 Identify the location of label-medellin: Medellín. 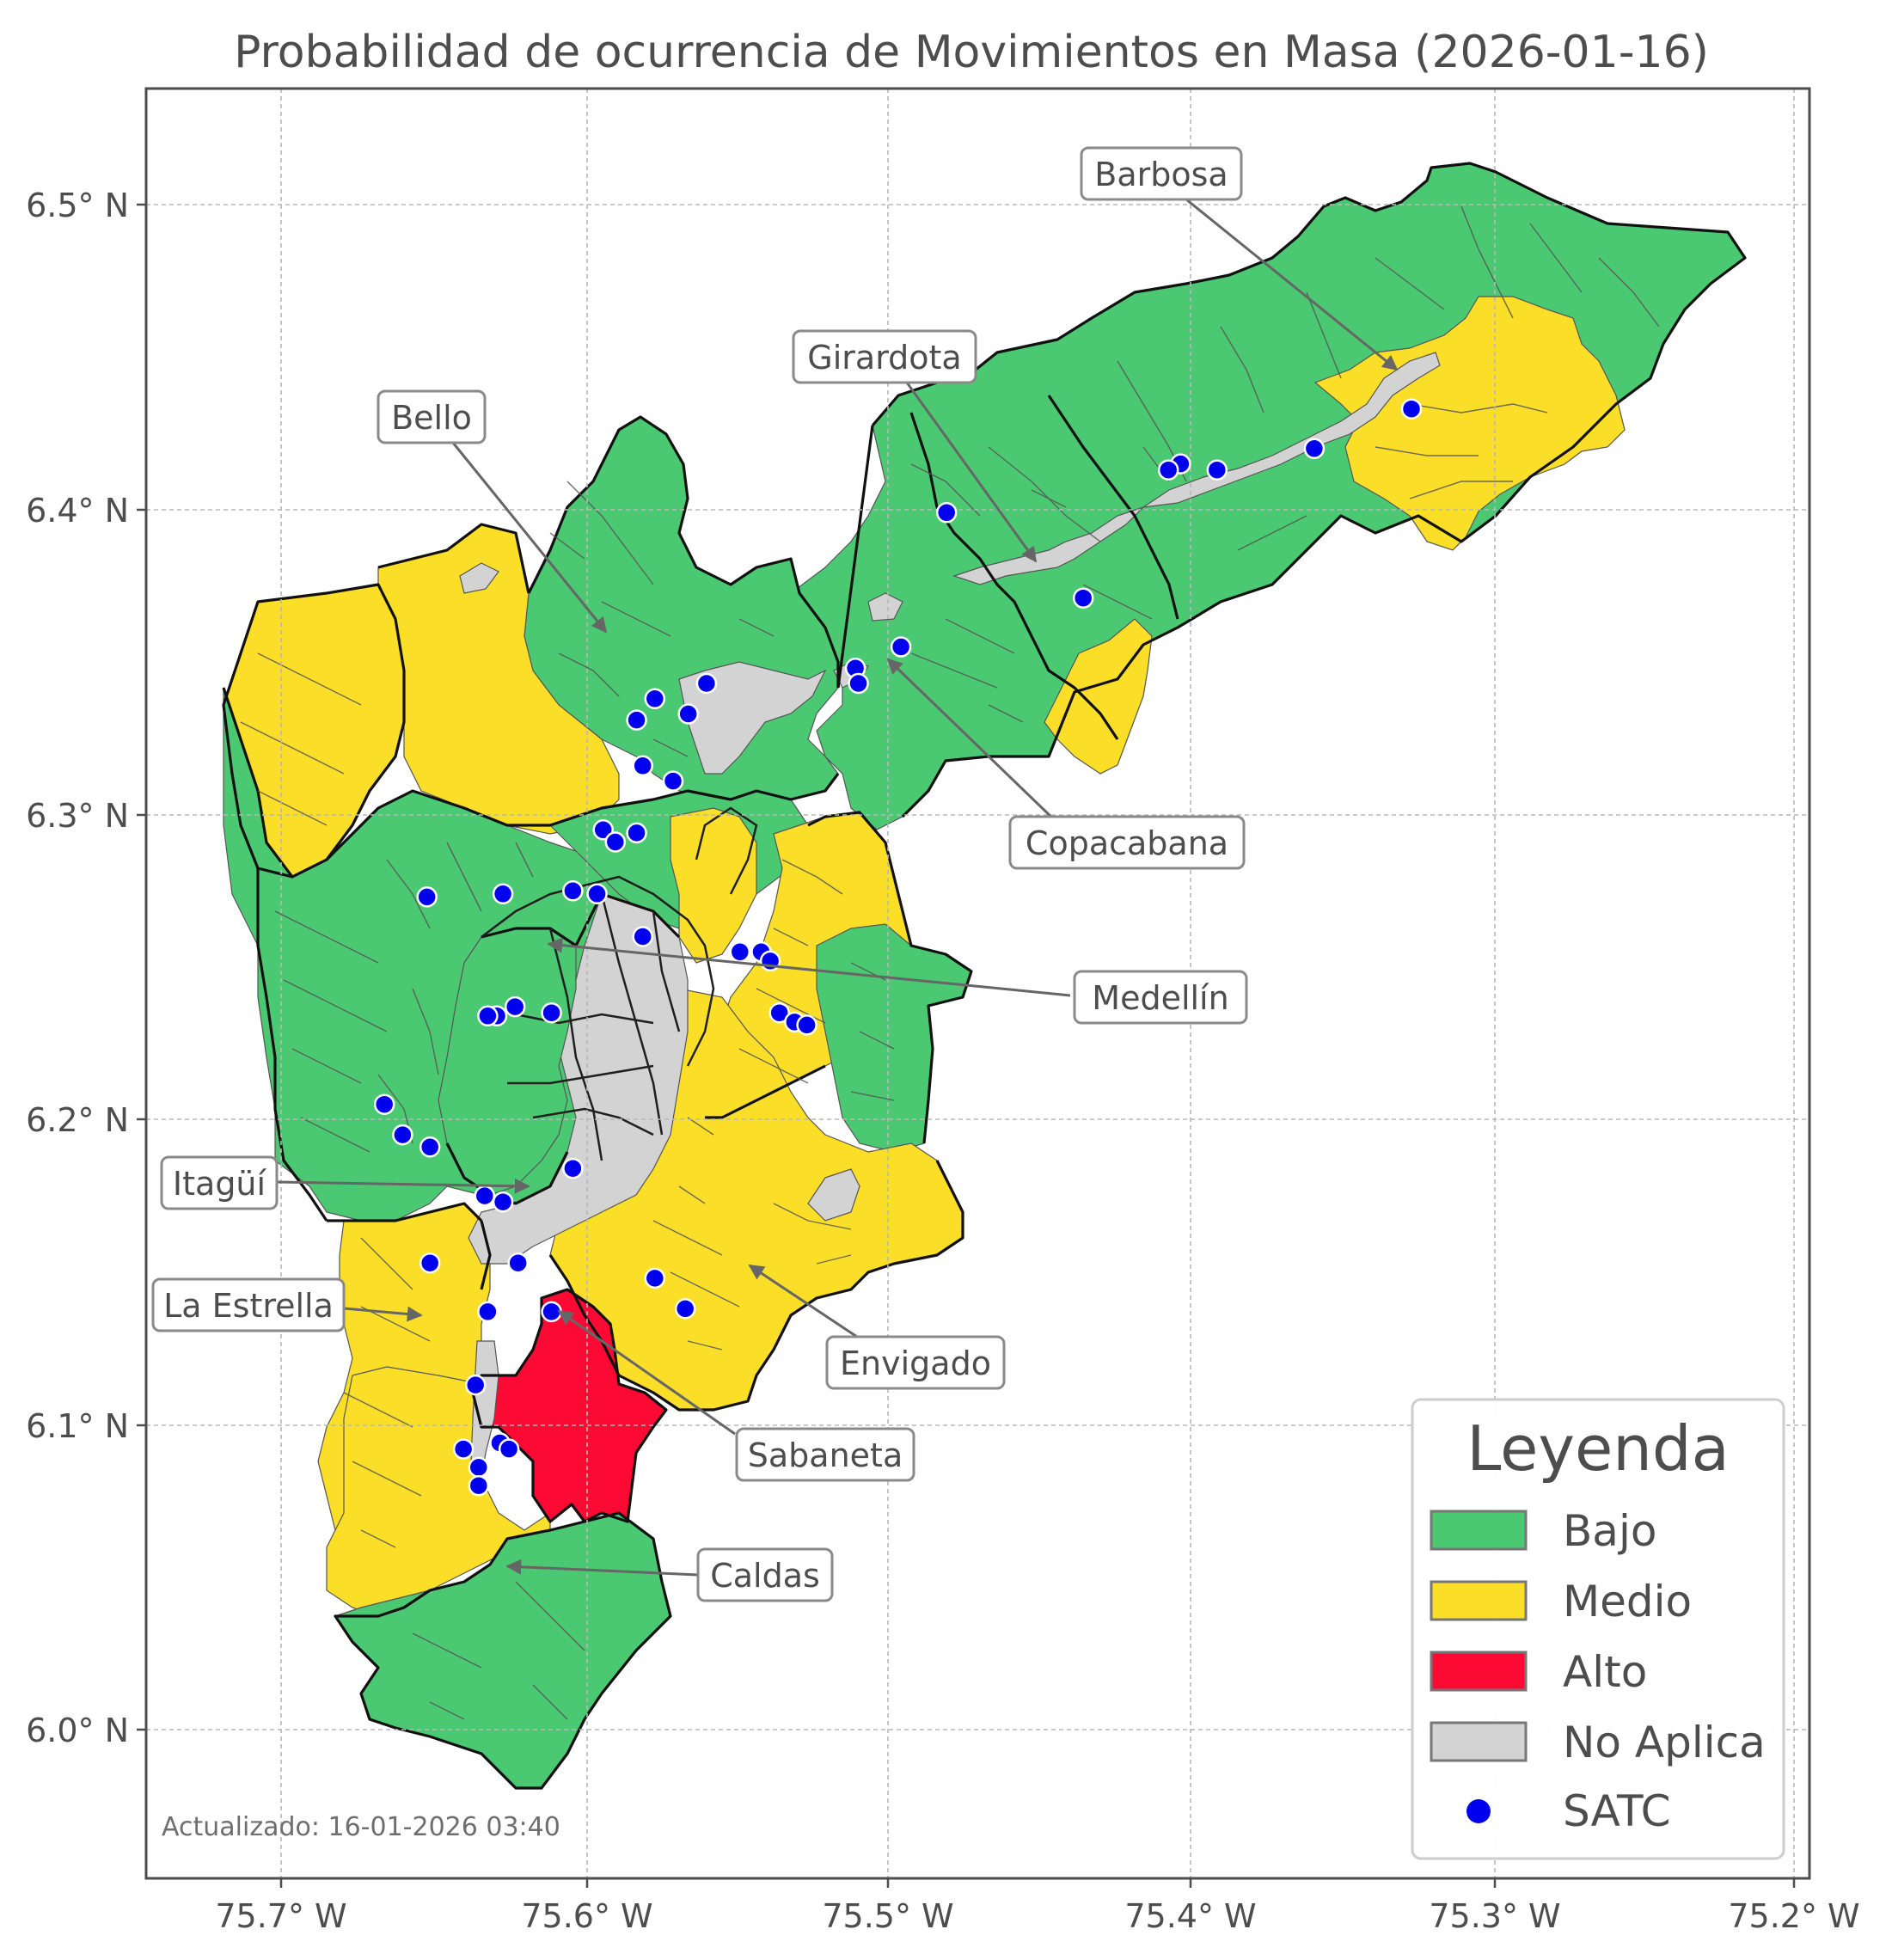
(1160, 997).